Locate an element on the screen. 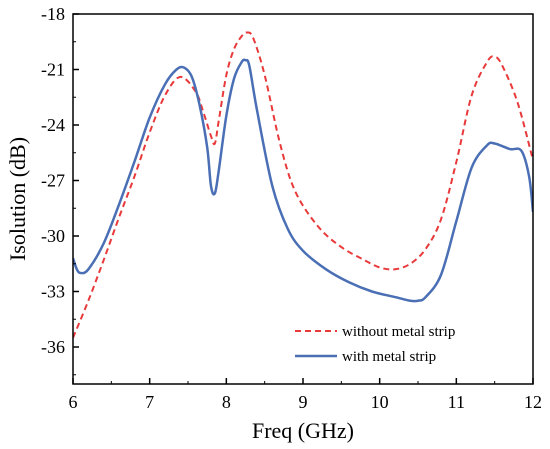  x-axis-title: Freq (GHz) is located at coordinates (303, 430).